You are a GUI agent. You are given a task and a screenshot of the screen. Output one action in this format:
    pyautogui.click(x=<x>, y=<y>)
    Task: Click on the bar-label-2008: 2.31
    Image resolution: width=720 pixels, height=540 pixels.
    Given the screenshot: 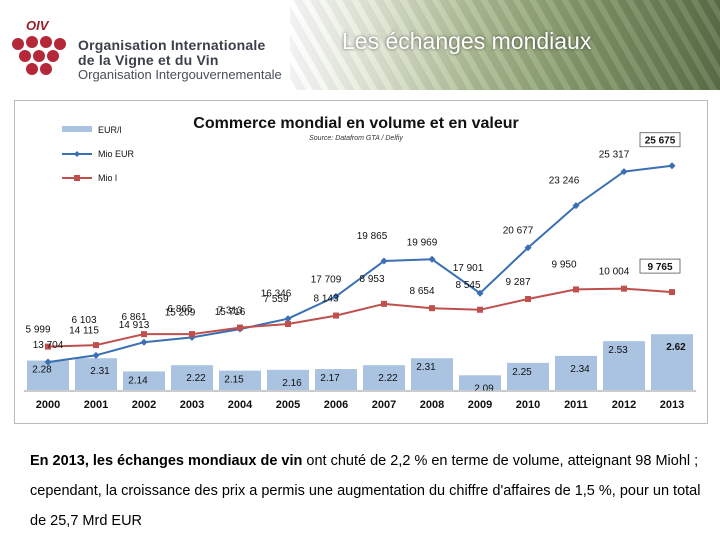 What is the action you would take?
    pyautogui.click(x=426, y=367)
    